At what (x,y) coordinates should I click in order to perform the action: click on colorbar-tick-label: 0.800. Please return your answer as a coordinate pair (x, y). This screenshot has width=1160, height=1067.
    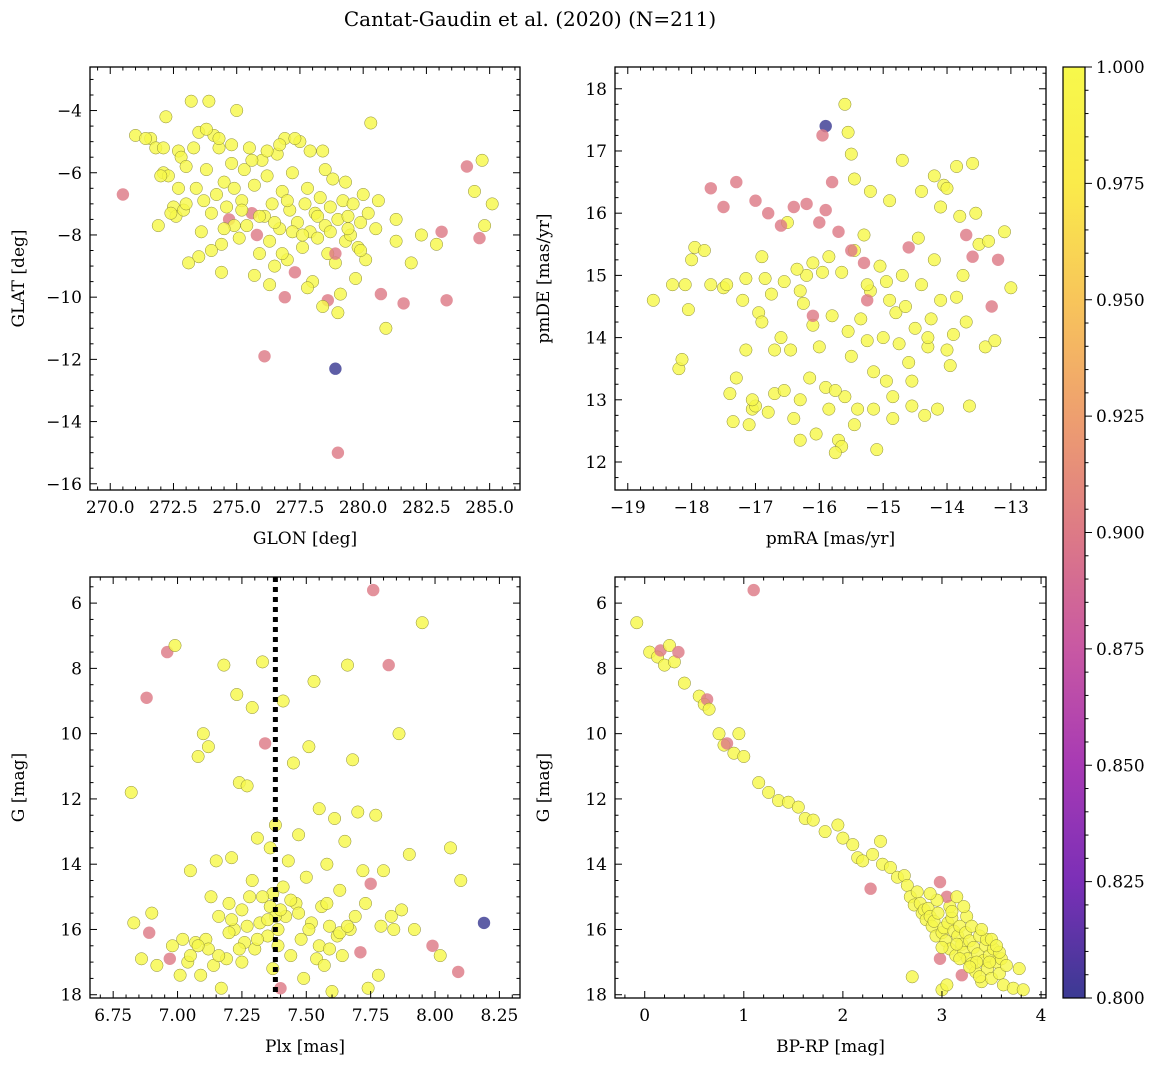
    Looking at the image, I should click on (1120, 999).